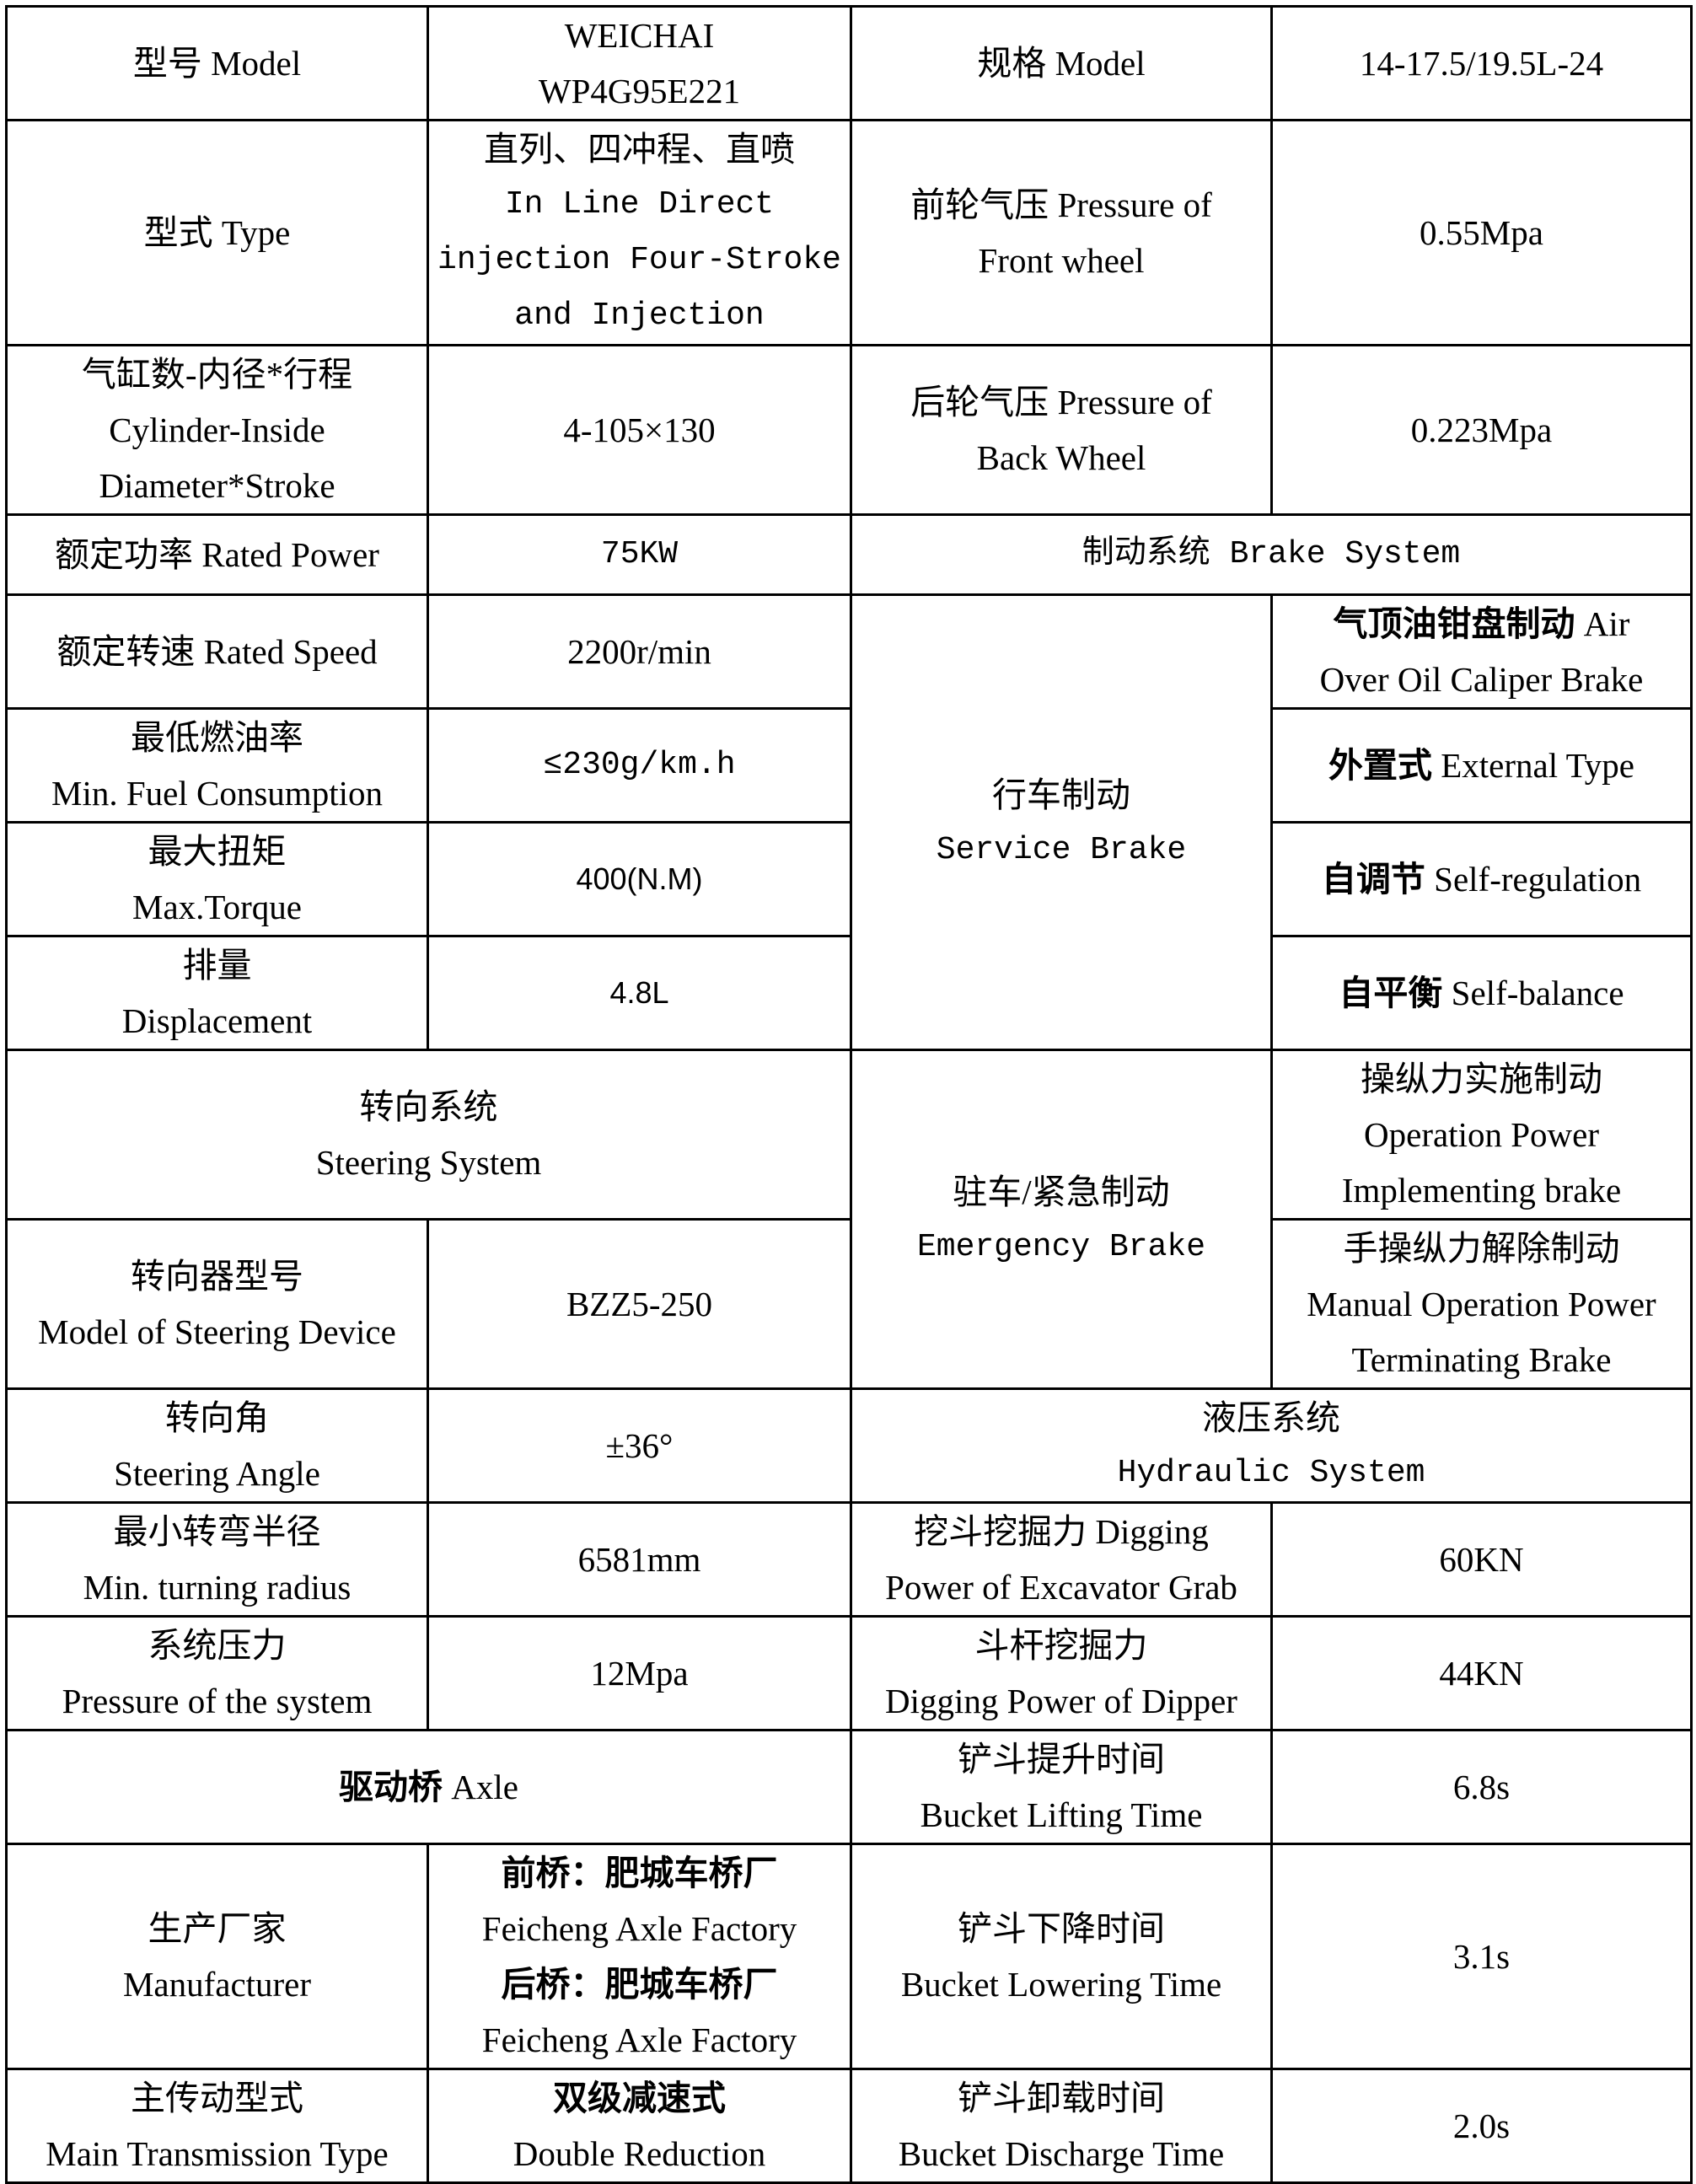  I want to click on cell-axle-header: 驱动桥 Axle, so click(428, 1787).